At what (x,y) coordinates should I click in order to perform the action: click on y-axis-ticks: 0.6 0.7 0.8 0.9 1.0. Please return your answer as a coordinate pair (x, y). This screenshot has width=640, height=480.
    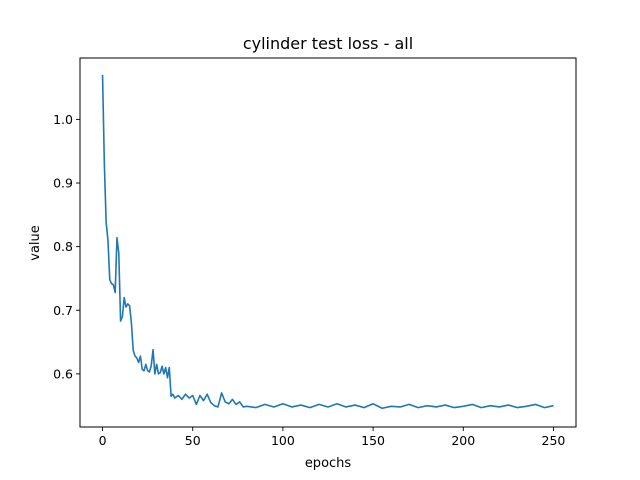
    Looking at the image, I should click on (66, 246).